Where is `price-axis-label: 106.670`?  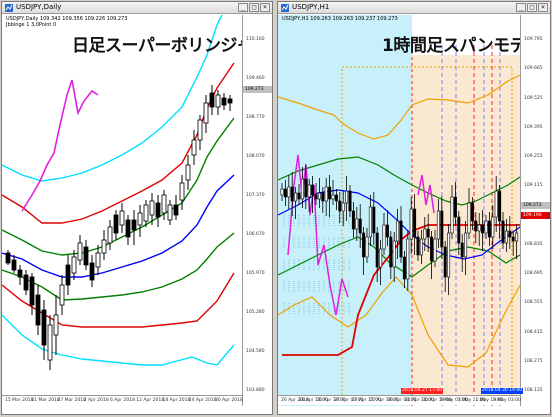 price-axis-label: 106.670 is located at coordinates (255, 234).